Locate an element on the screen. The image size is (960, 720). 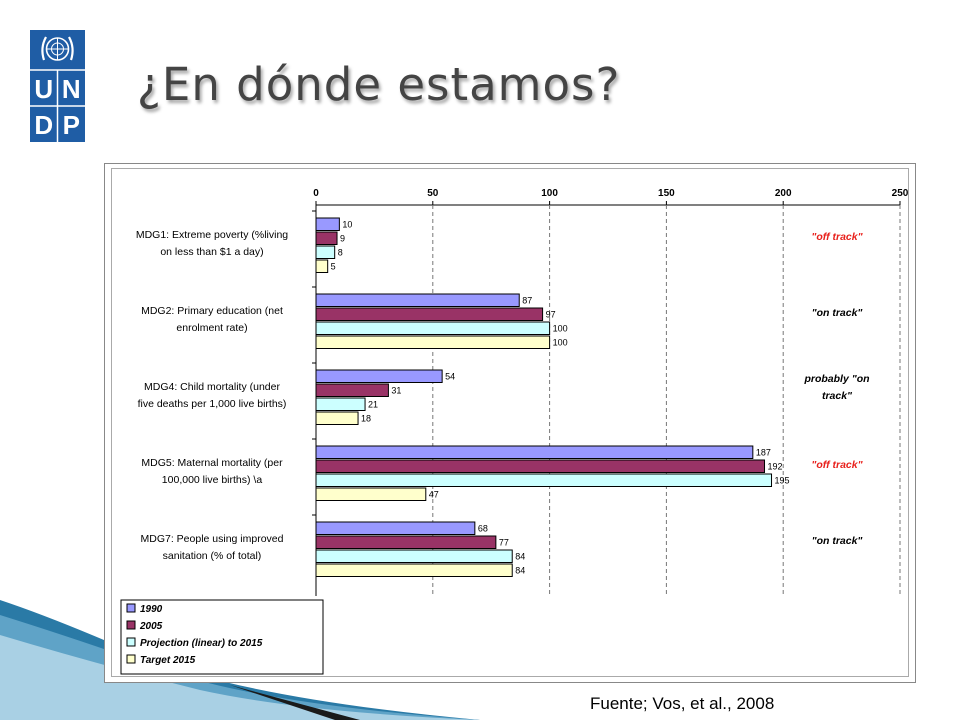
x-tick-label: 0 is located at coordinates (316, 193).